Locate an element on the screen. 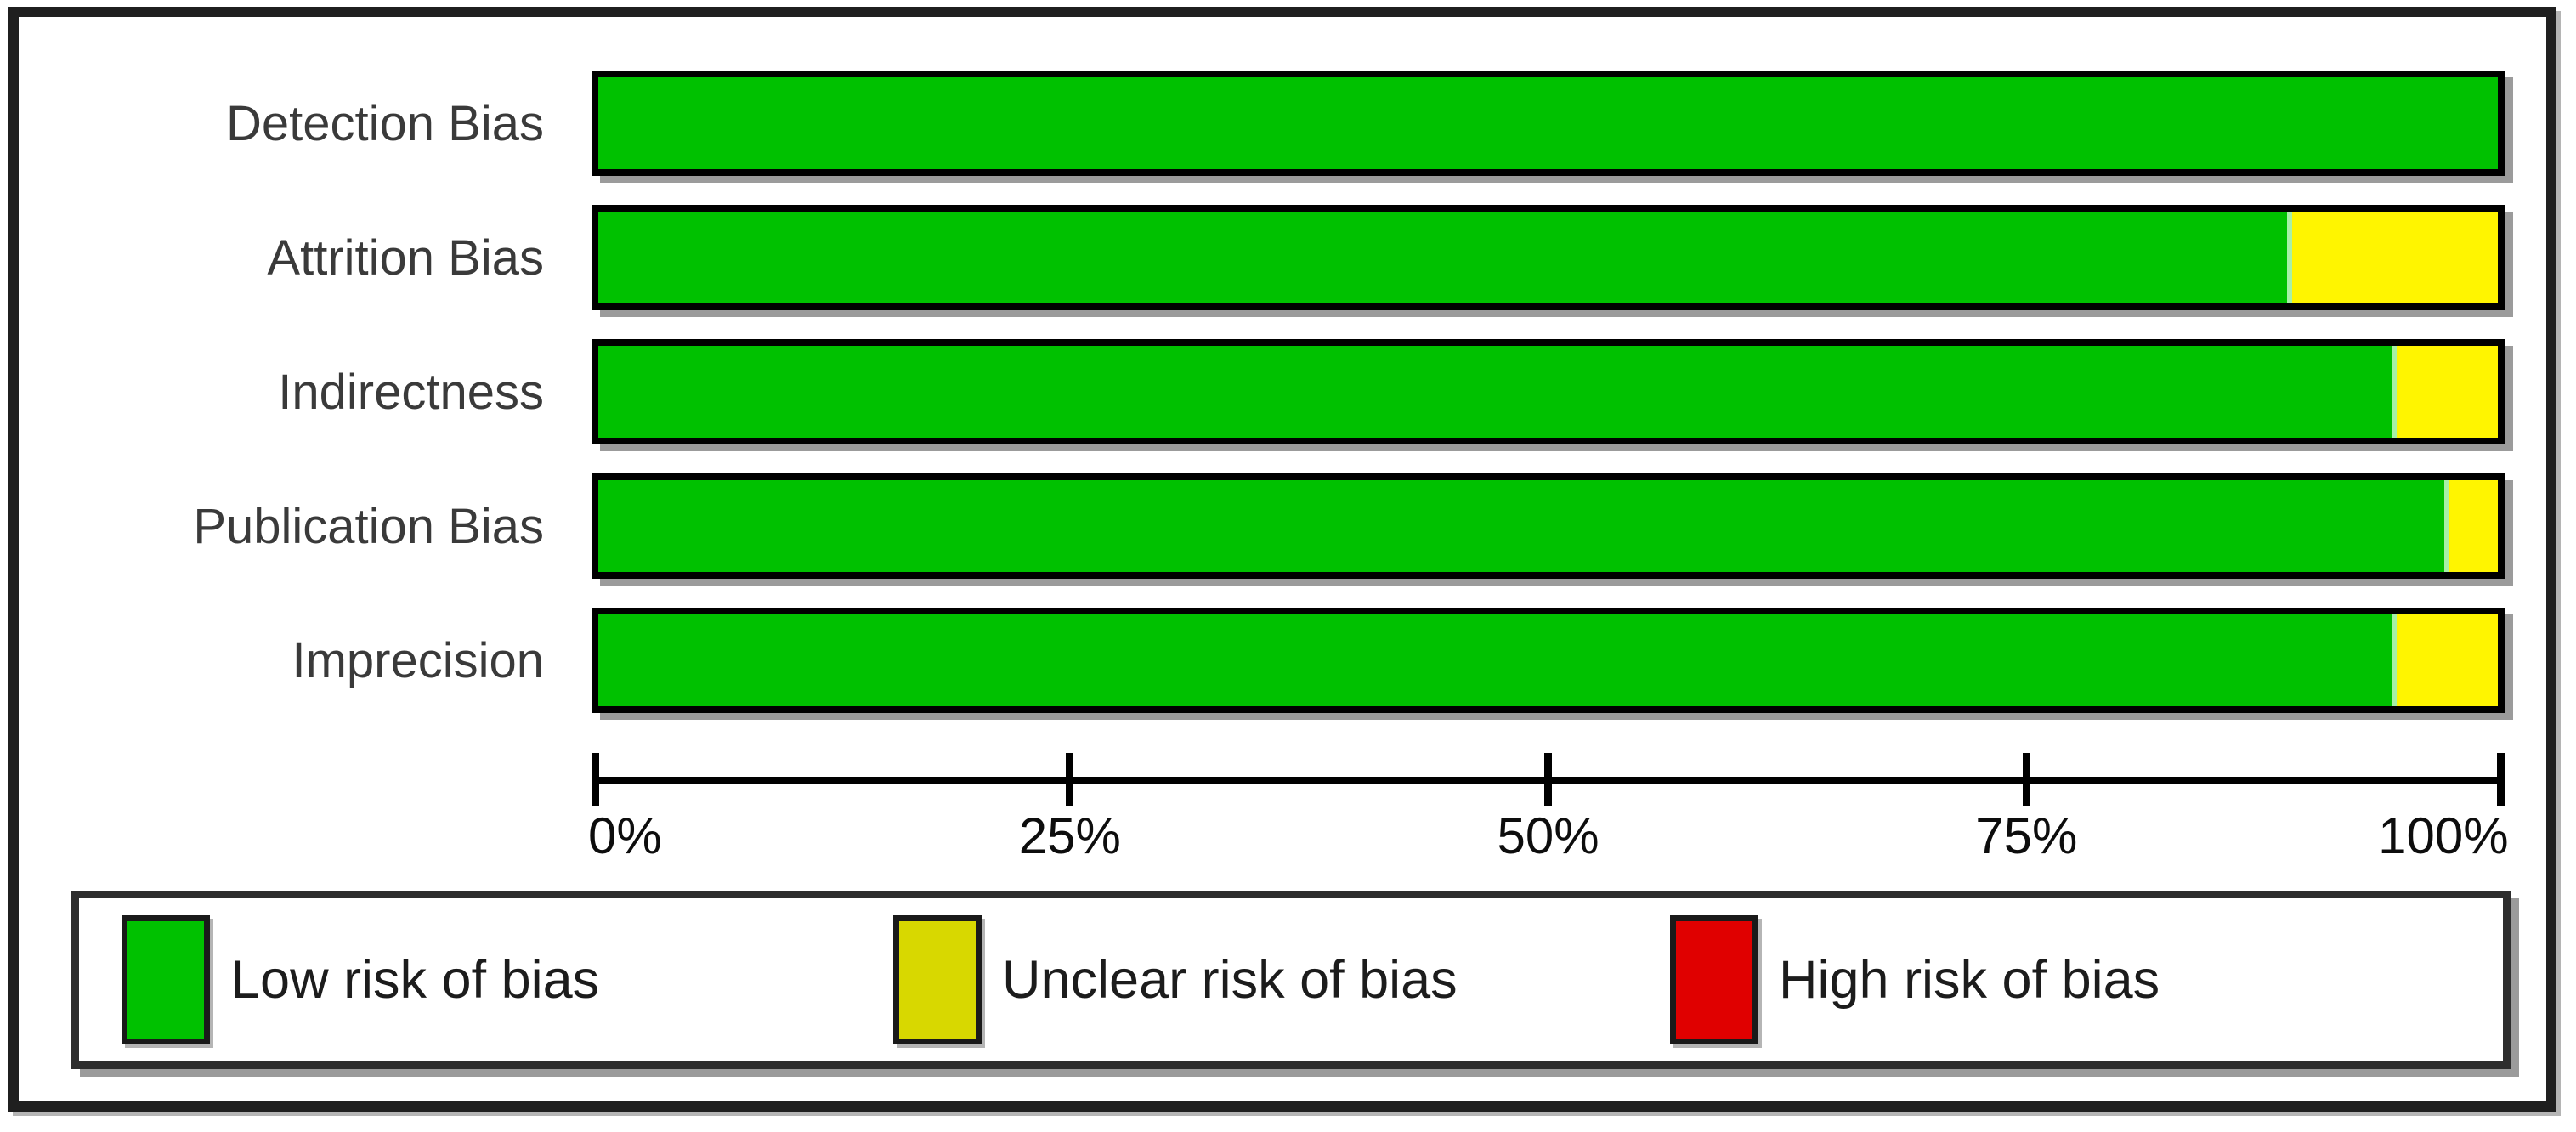 This screenshot has width=2576, height=1132. category-label: Indirectness is located at coordinates (411, 392).